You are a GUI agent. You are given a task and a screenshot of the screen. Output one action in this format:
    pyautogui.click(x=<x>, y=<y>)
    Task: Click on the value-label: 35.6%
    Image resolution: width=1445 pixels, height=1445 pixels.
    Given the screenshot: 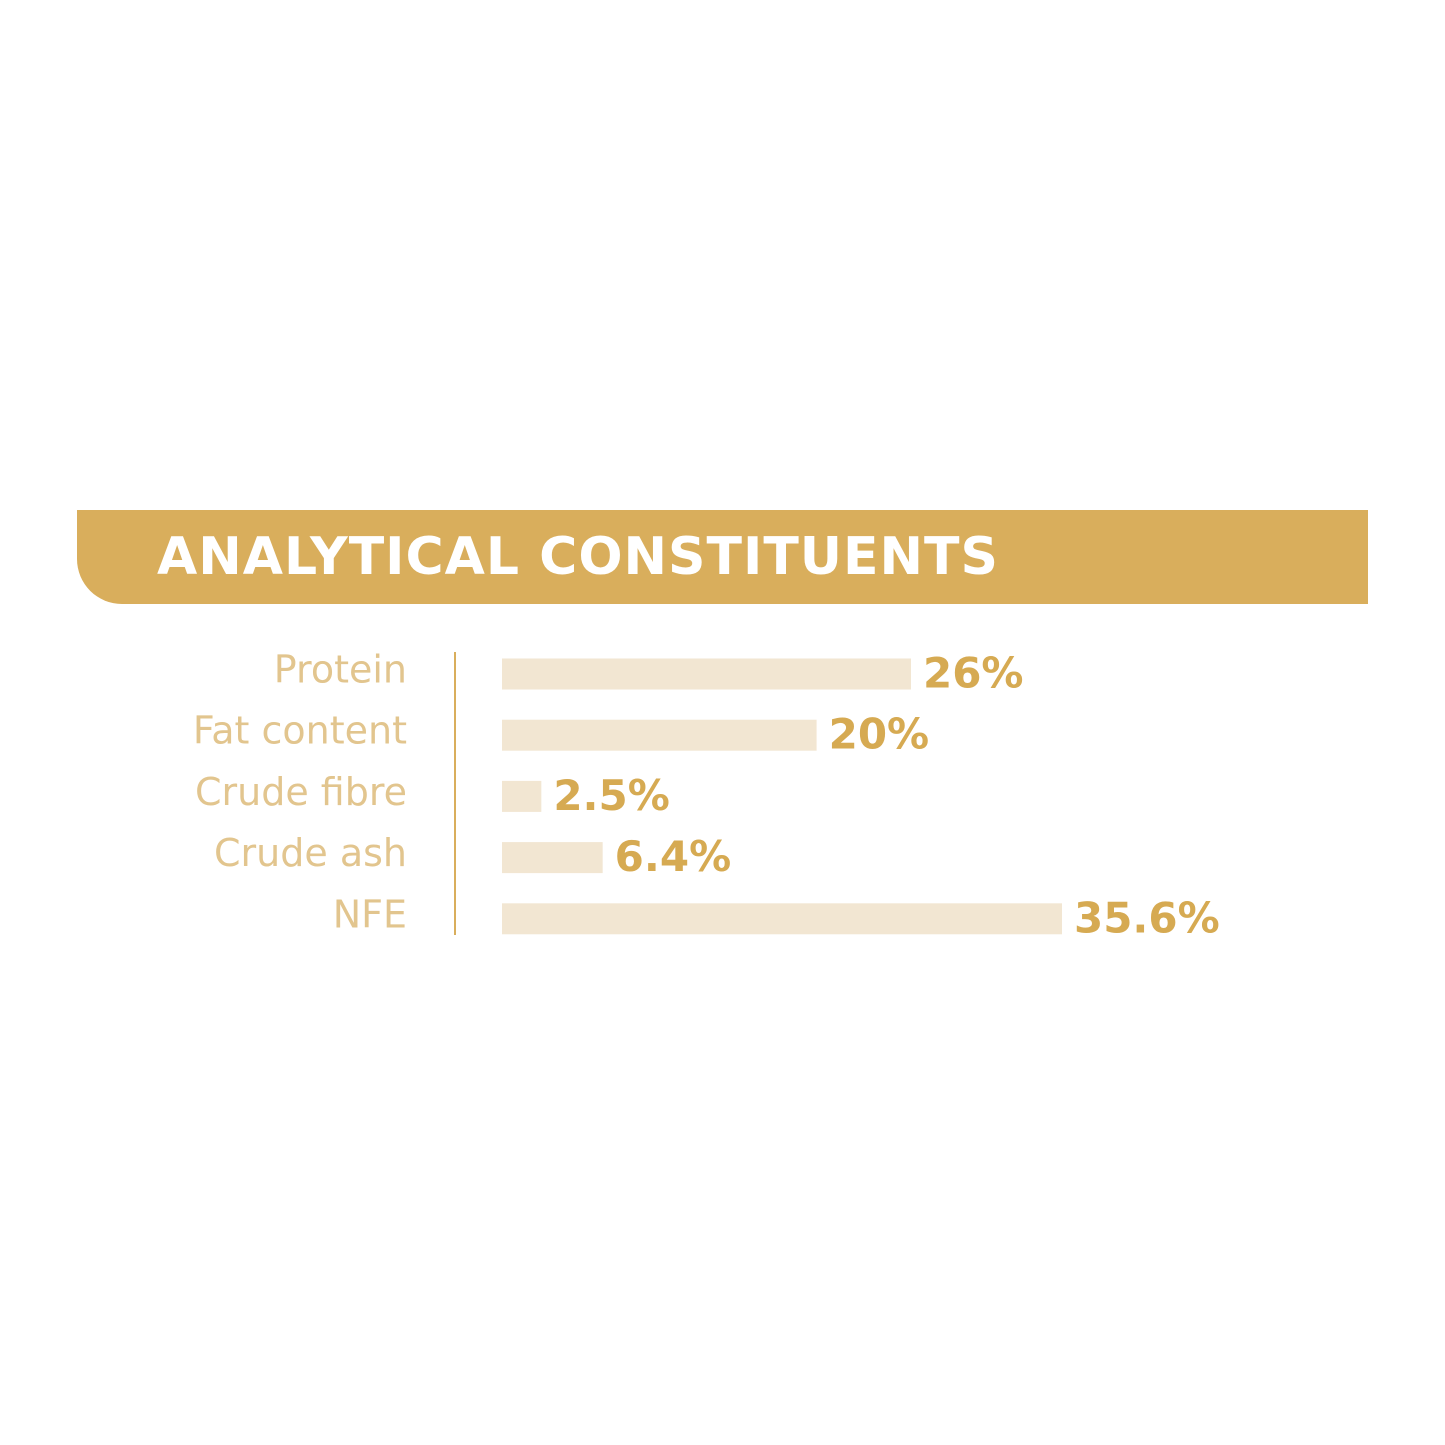 What is the action you would take?
    pyautogui.click(x=1147, y=917)
    